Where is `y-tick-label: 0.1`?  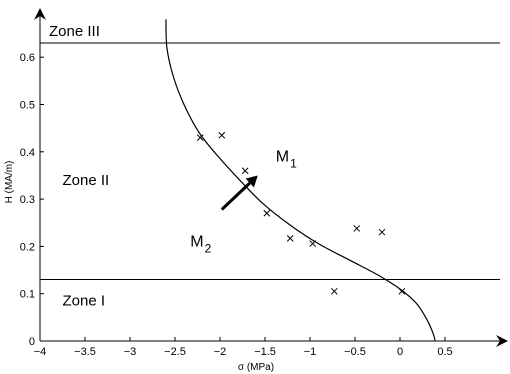
y-tick-label: 0.1 is located at coordinates (27, 295).